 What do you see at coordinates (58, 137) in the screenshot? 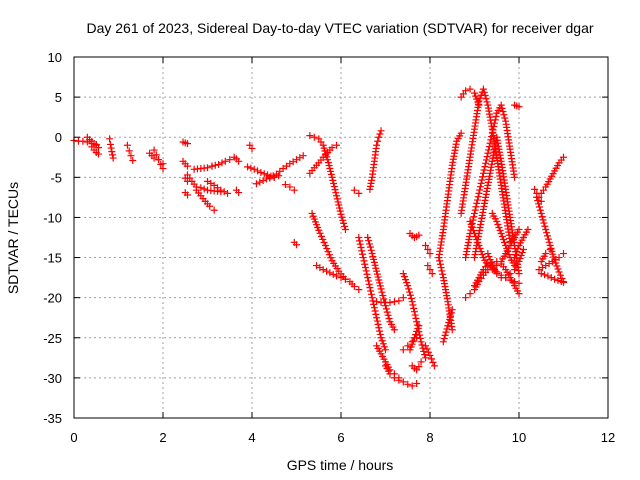
I see `y-tick-label: 0` at bounding box center [58, 137].